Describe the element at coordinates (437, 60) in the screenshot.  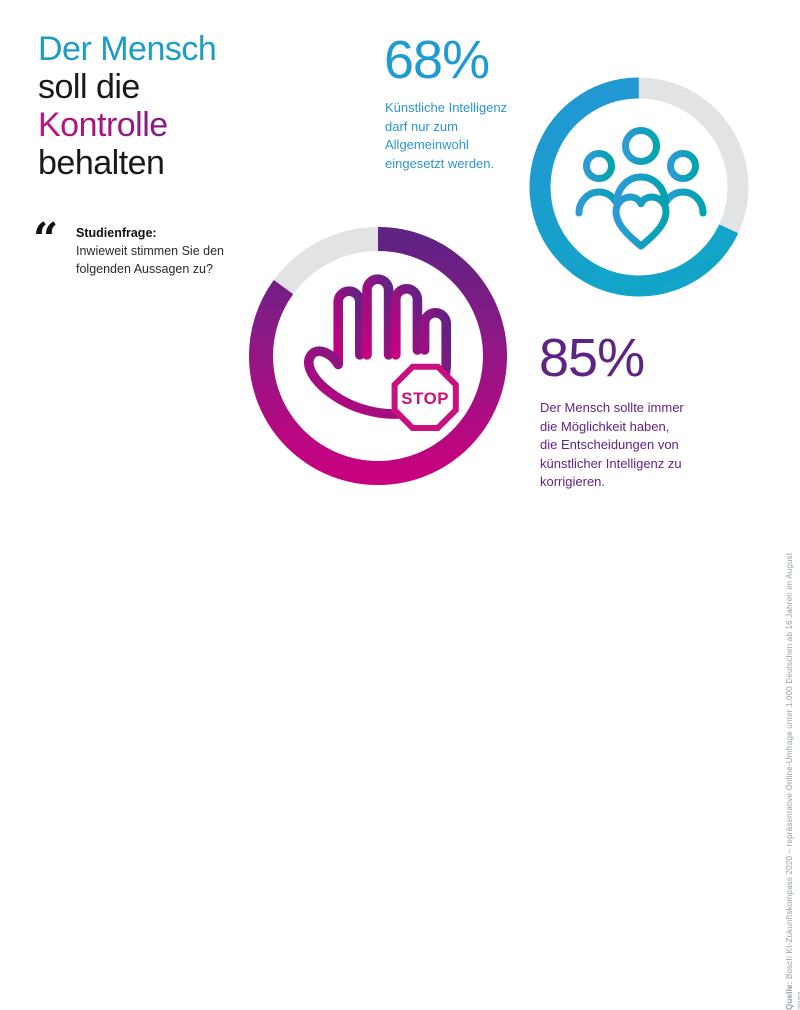
I see `stat-value-68: 68%` at that location.